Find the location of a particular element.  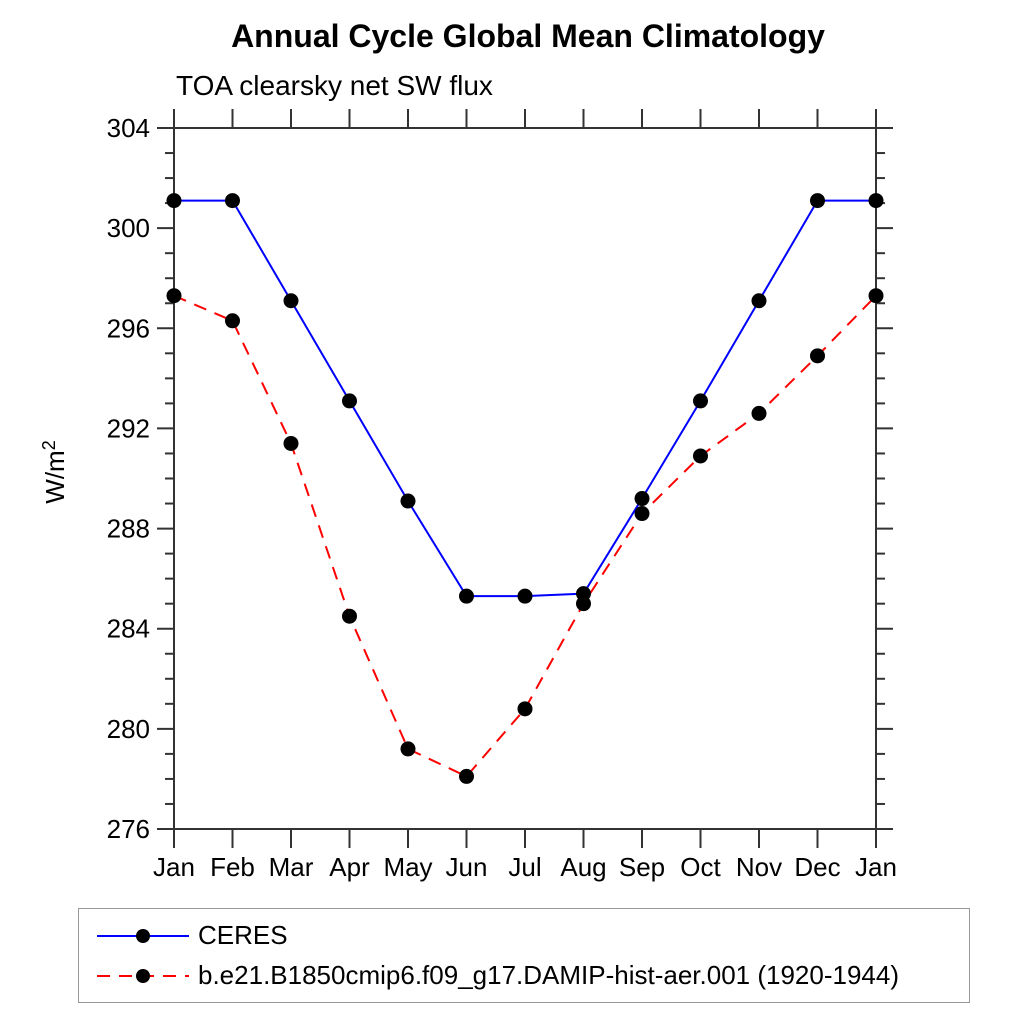

y-tick-label: 292 is located at coordinates (128, 428).